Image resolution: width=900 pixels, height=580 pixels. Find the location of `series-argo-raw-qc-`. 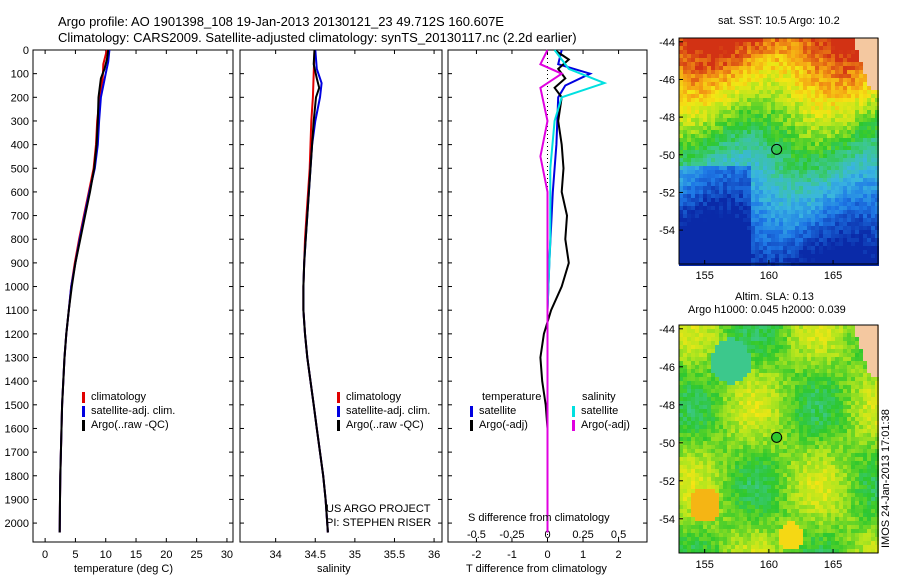

series-argo-raw-qc- is located at coordinates (315, 291).